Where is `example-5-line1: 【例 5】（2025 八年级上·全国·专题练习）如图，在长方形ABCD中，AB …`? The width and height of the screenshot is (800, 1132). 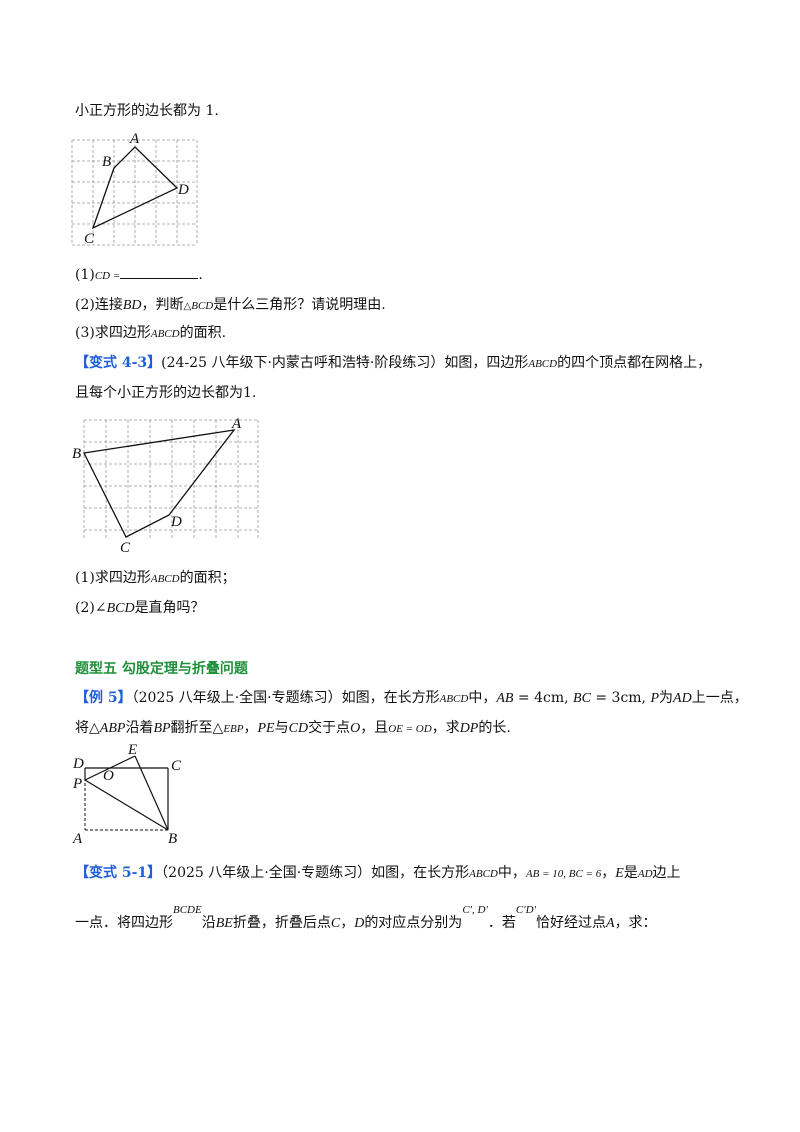
example-5-line1: 【例 5】（2025 八年级上·全国·专题练习）如图，在长方形ABCD中，AB … is located at coordinates (411, 698).